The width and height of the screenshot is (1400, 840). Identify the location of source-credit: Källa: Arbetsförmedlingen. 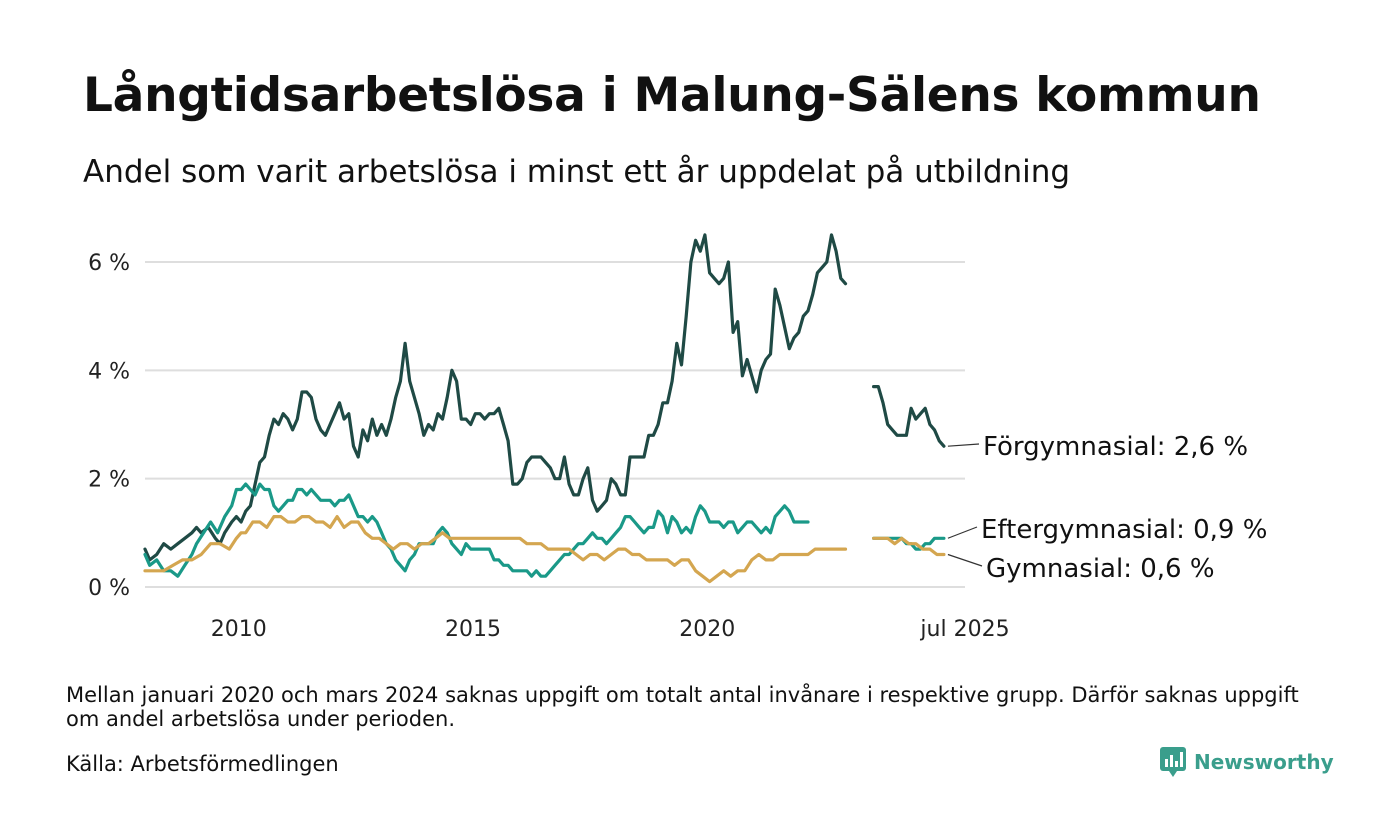
(202, 764).